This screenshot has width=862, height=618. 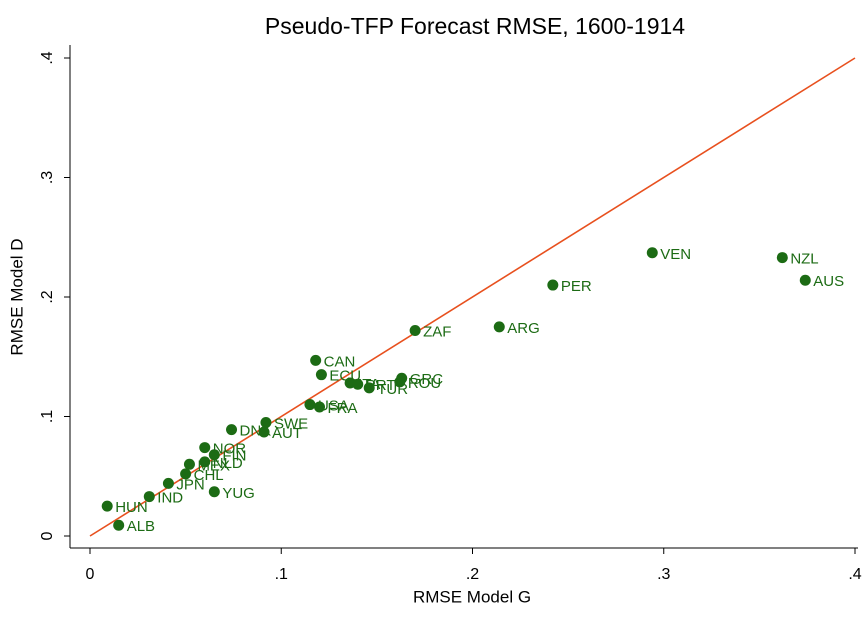 What do you see at coordinates (437, 331) in the screenshot?
I see `point-label: ZAF` at bounding box center [437, 331].